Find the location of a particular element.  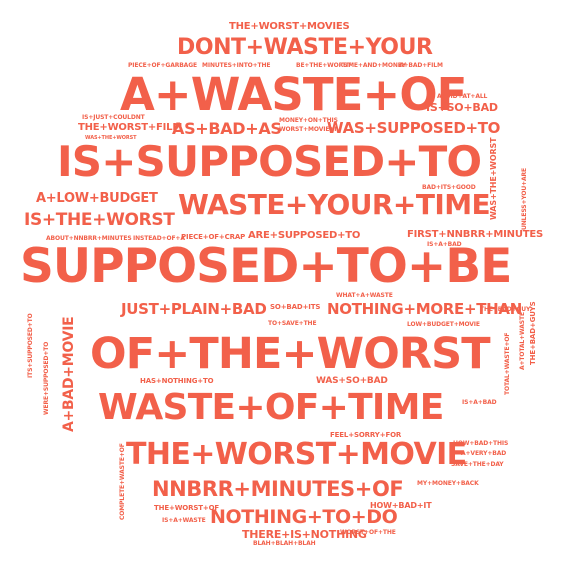

cloud-word: THE+WORST+OF is located at coordinates (187, 508).